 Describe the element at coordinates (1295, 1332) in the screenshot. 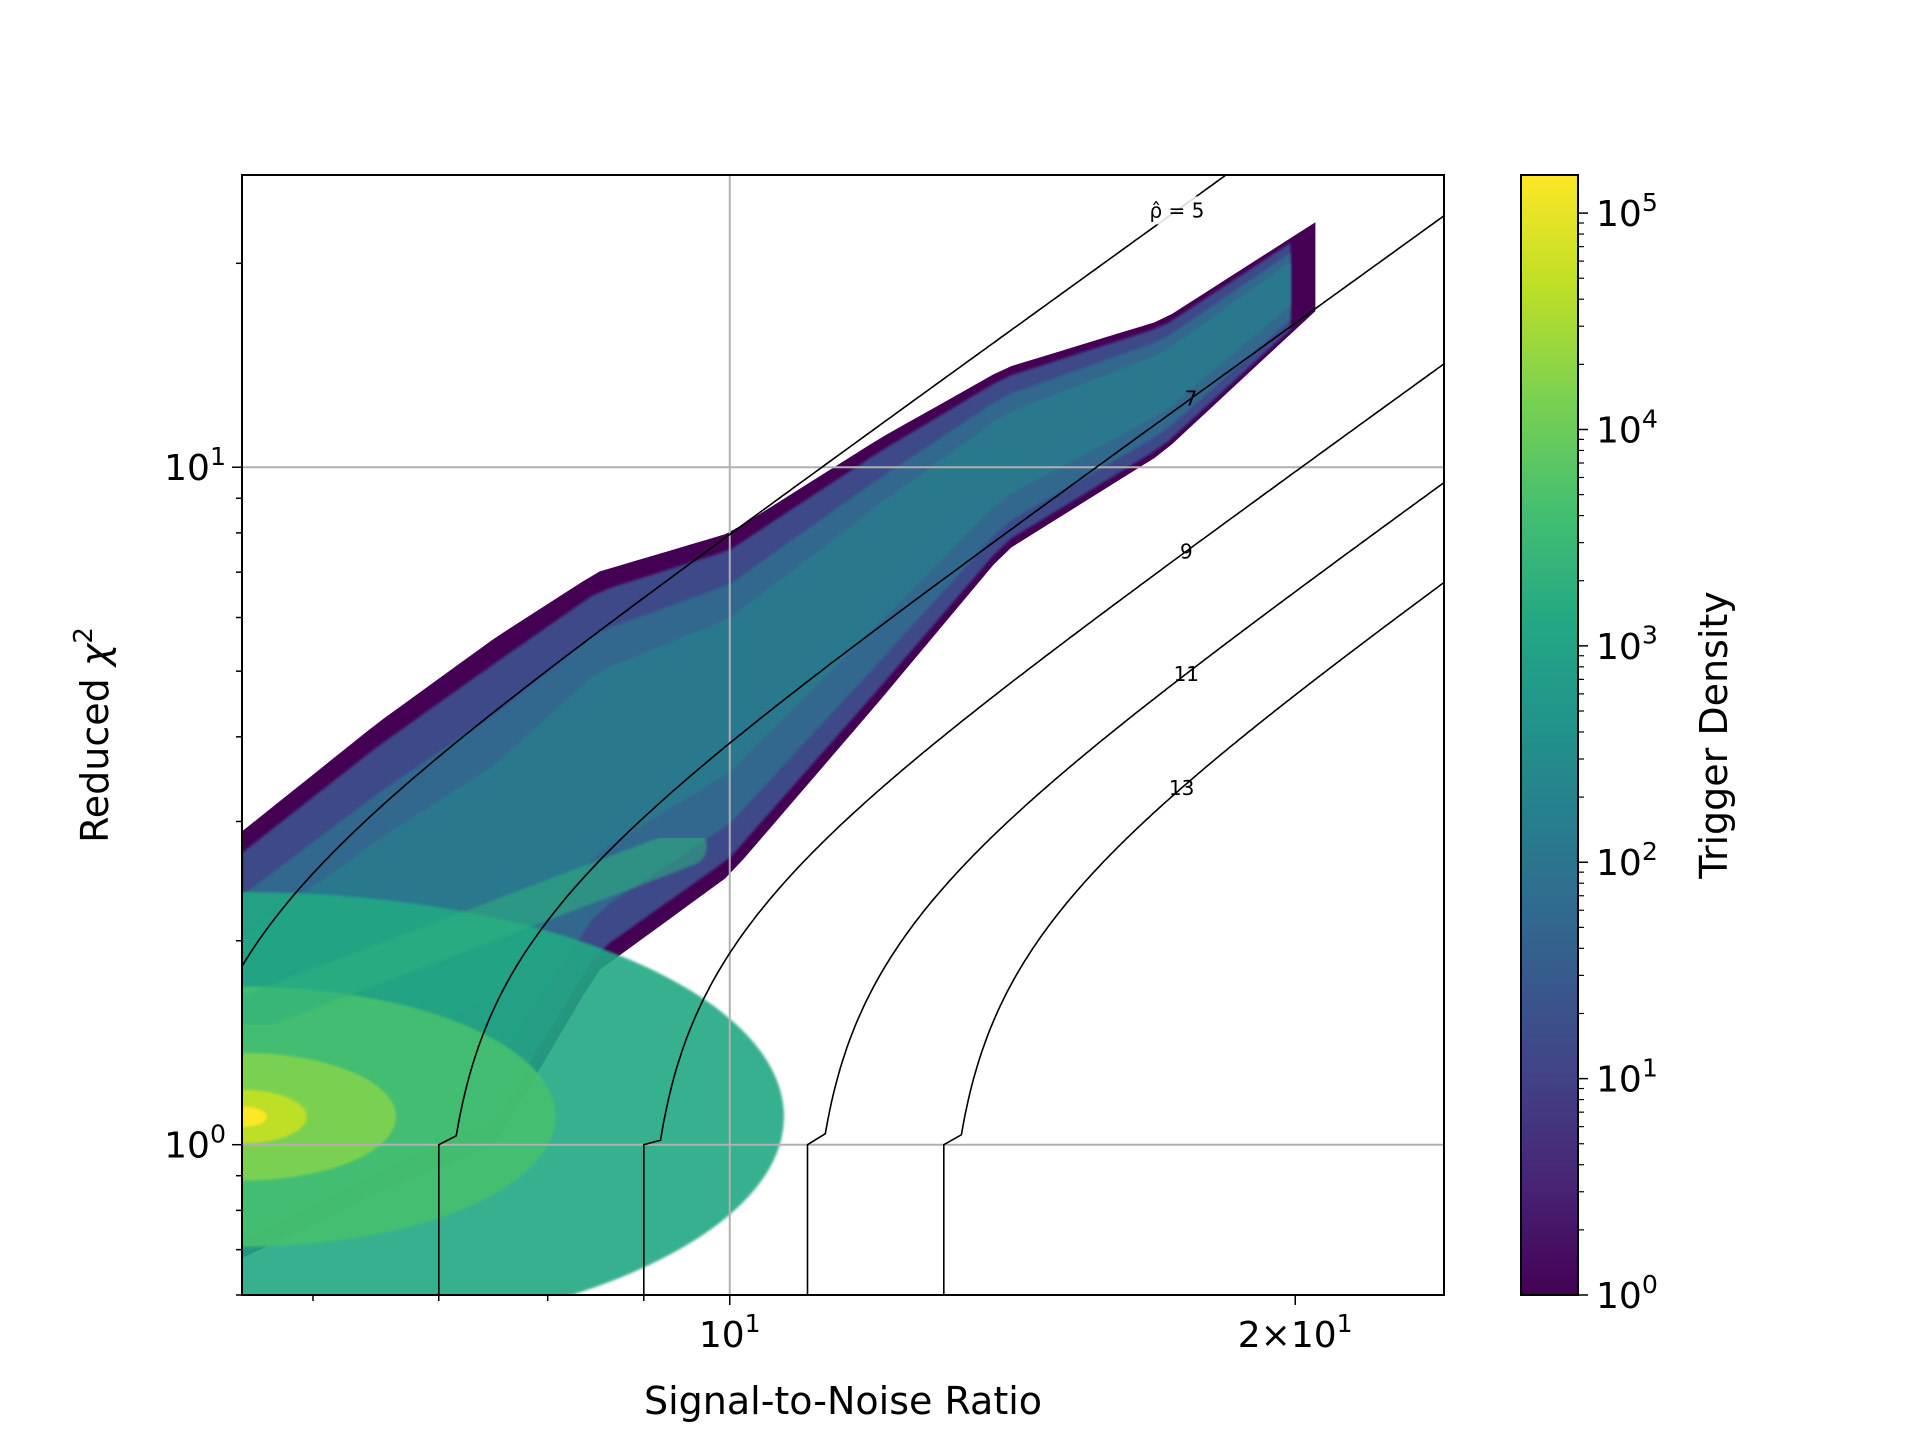

I see `x-tick-label: 2×101` at that location.